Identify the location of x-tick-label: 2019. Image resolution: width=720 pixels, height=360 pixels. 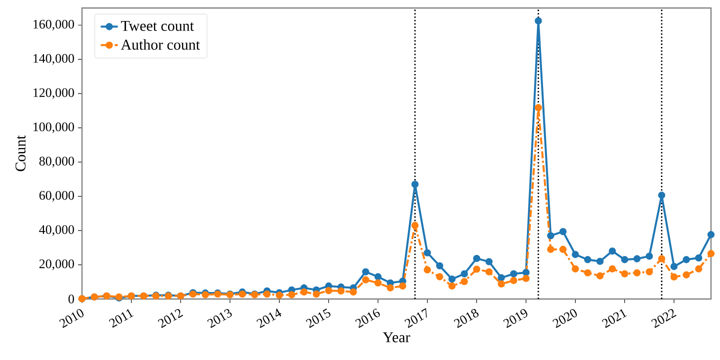
(515, 318).